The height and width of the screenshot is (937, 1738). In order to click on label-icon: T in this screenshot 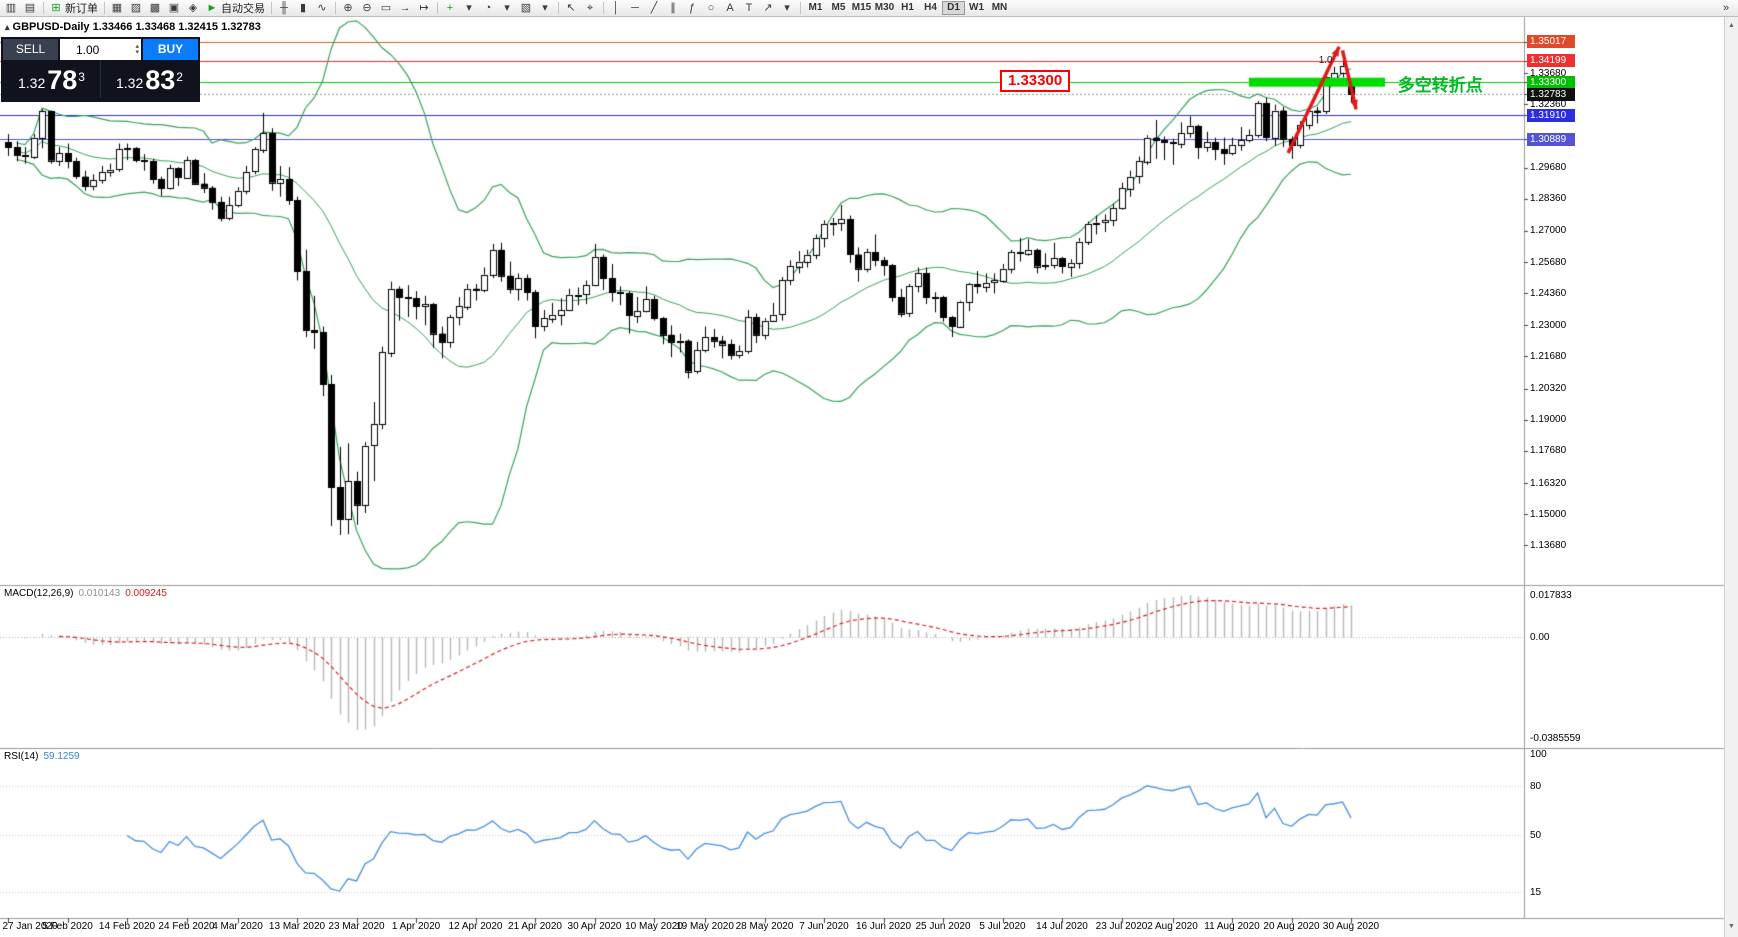, I will do `click(749, 8)`.